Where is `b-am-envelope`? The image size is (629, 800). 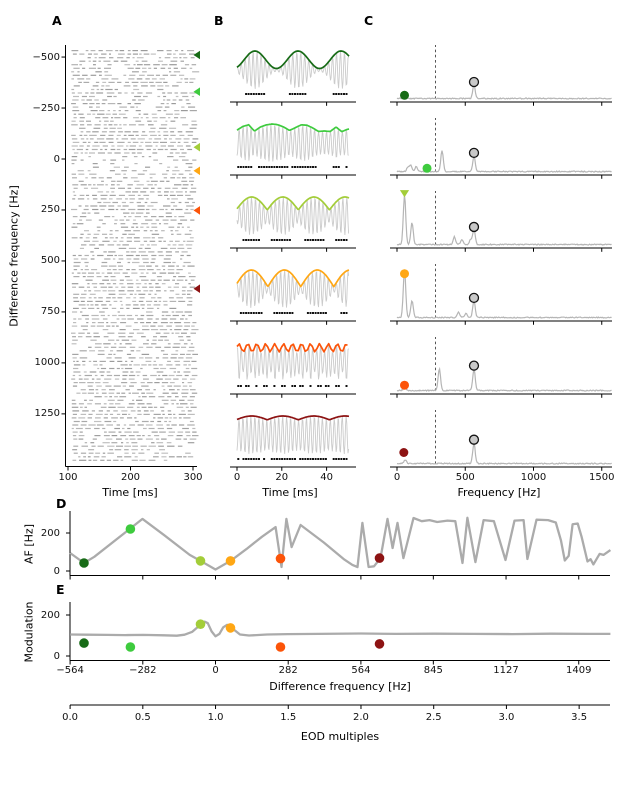
b-am-envelope is located at coordinates (293, 128).